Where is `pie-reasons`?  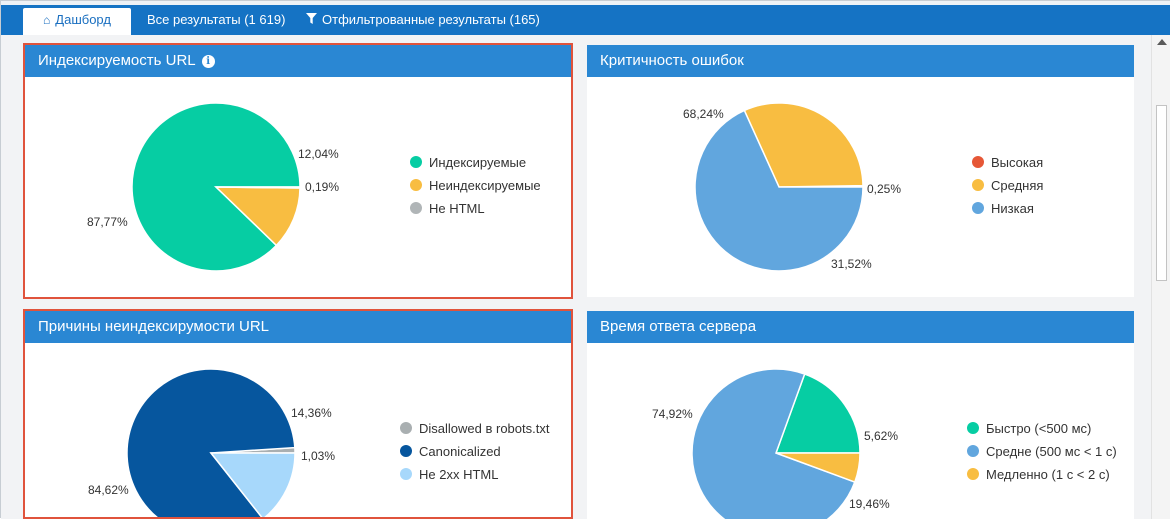
pie-reasons is located at coordinates (211, 444).